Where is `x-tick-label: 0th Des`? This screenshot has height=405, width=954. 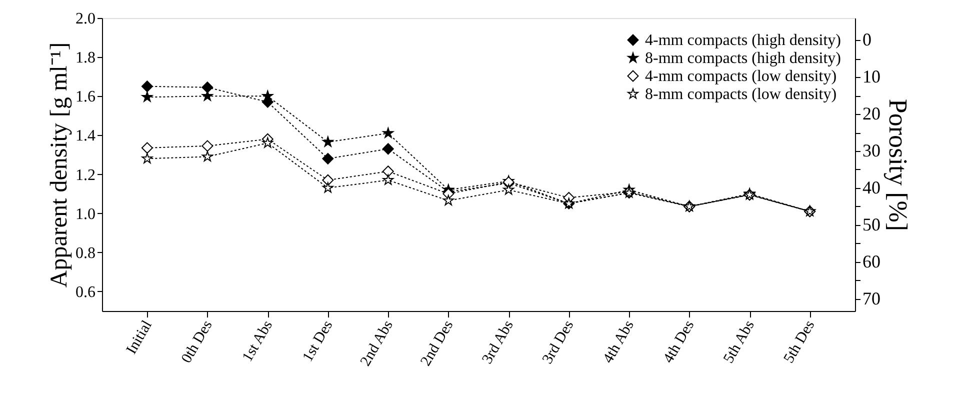
x-tick-label: 0th Des is located at coordinates (197, 342).